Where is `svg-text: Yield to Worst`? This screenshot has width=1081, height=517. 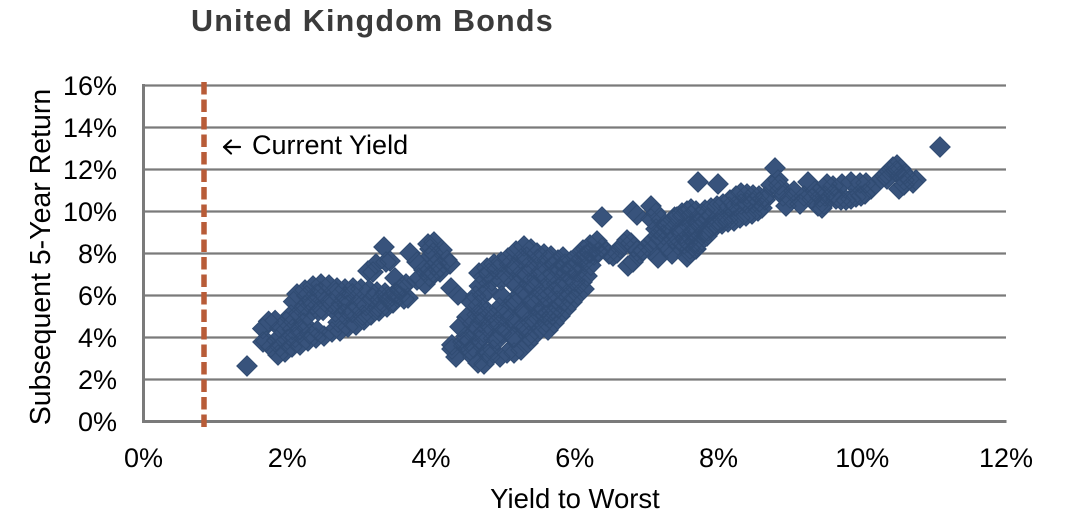
svg-text: Yield to Worst is located at coordinates (575, 497).